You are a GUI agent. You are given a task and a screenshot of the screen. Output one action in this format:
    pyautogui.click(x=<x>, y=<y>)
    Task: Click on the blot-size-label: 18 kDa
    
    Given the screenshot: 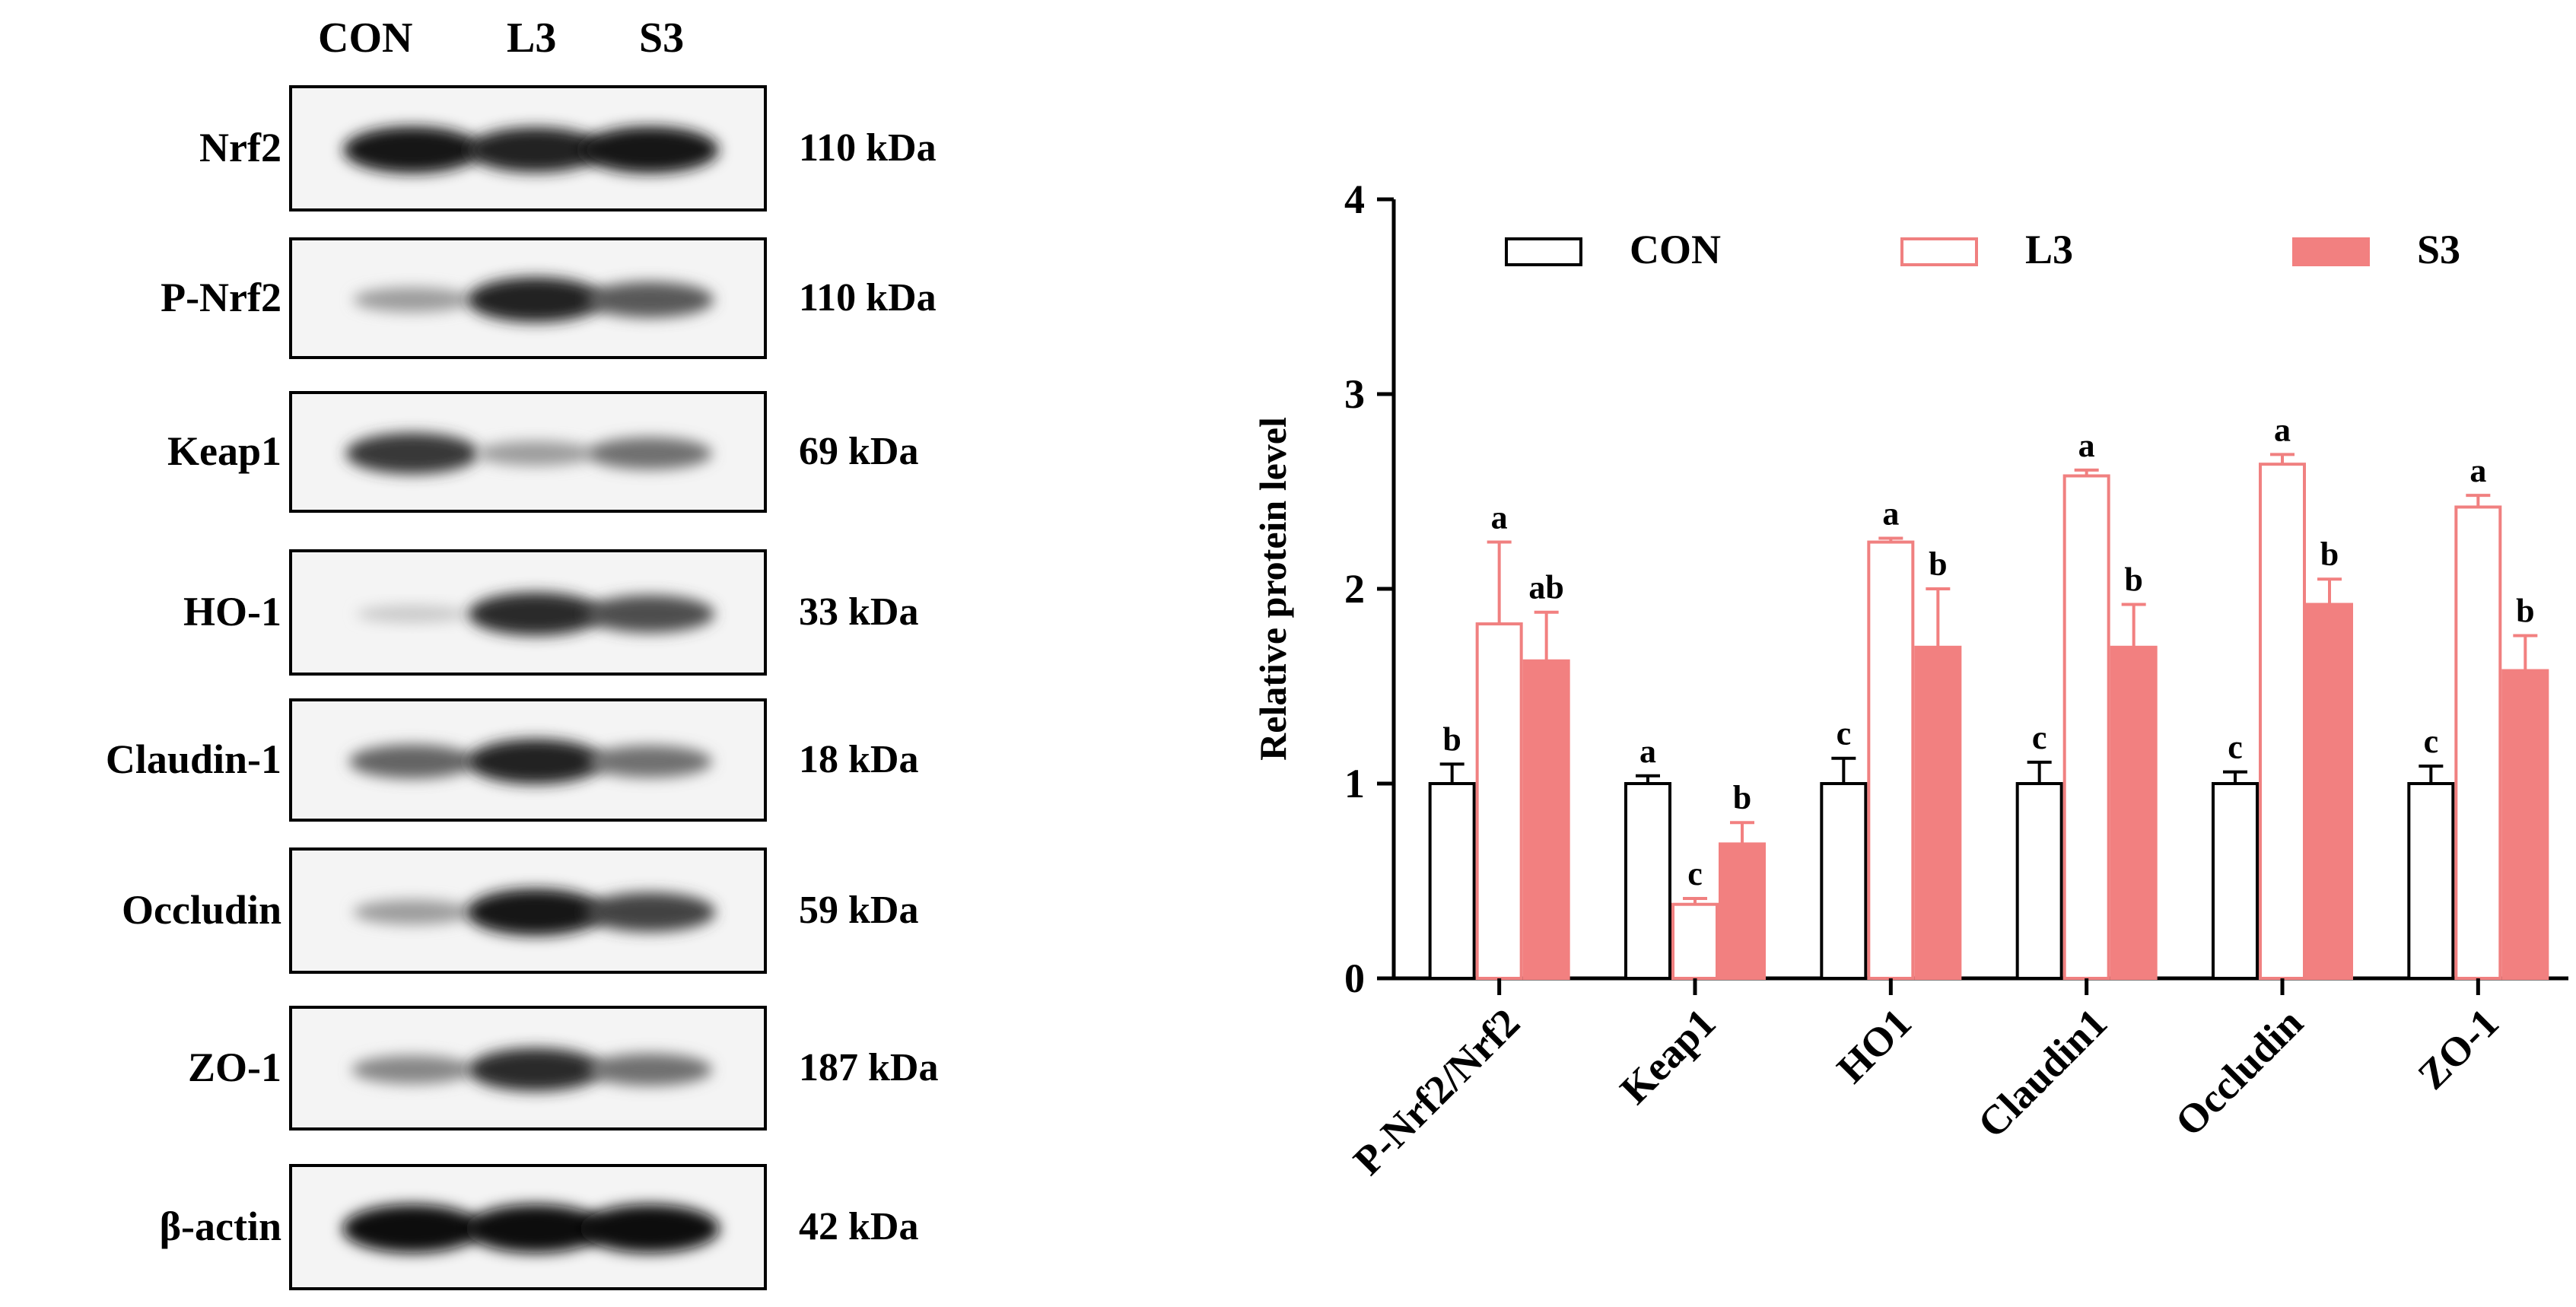 What is the action you would take?
    pyautogui.click(x=859, y=760)
    